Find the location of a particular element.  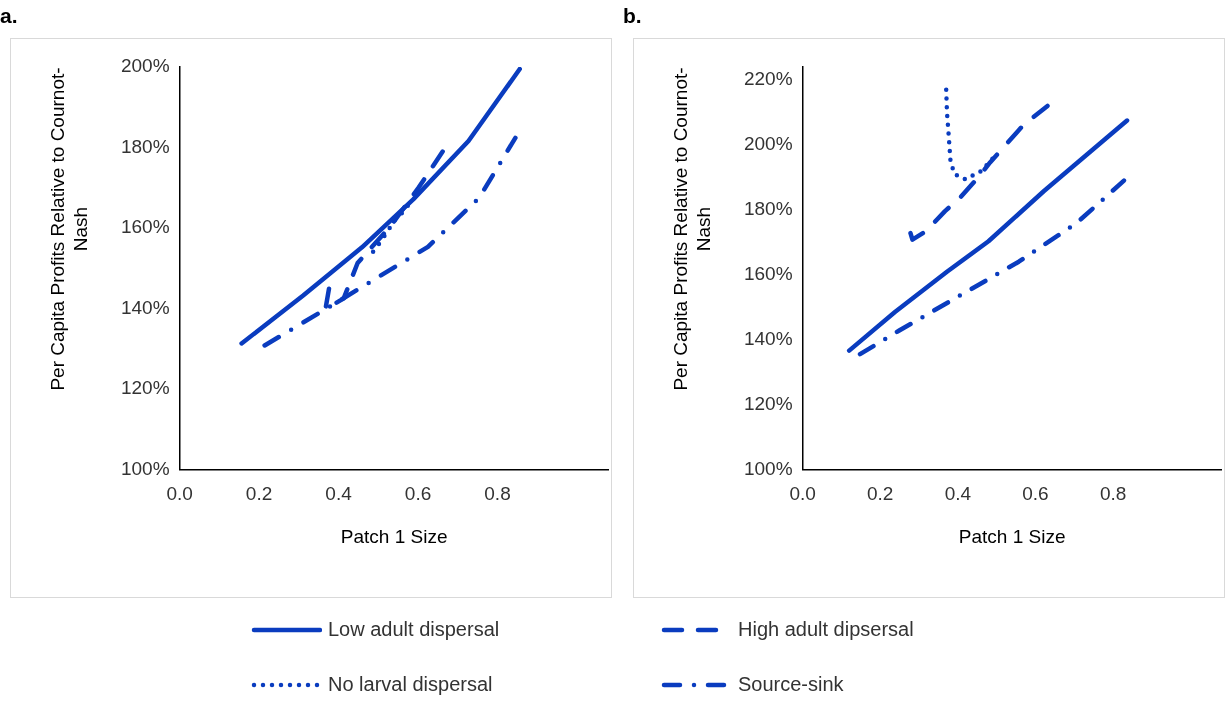

legend-label: No larval dispersal is located at coordinates (410, 684).